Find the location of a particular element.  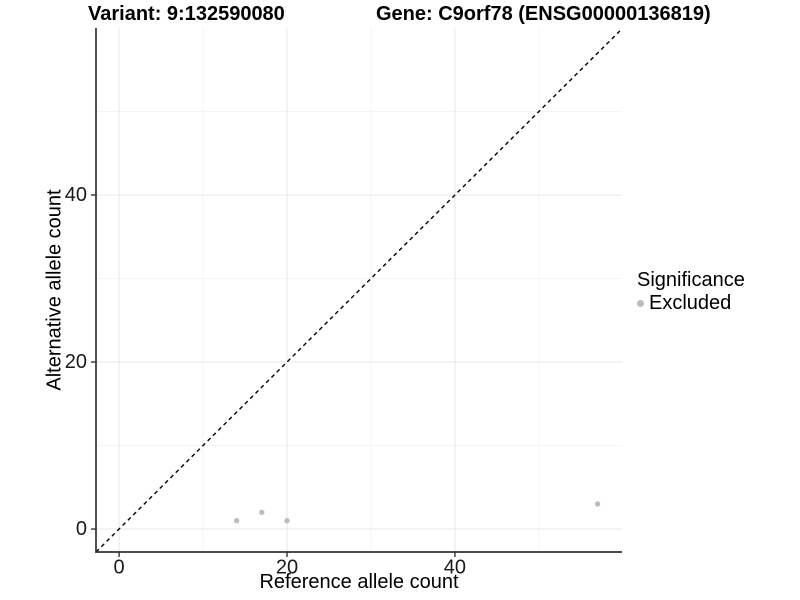

data-points is located at coordinates (417, 512).